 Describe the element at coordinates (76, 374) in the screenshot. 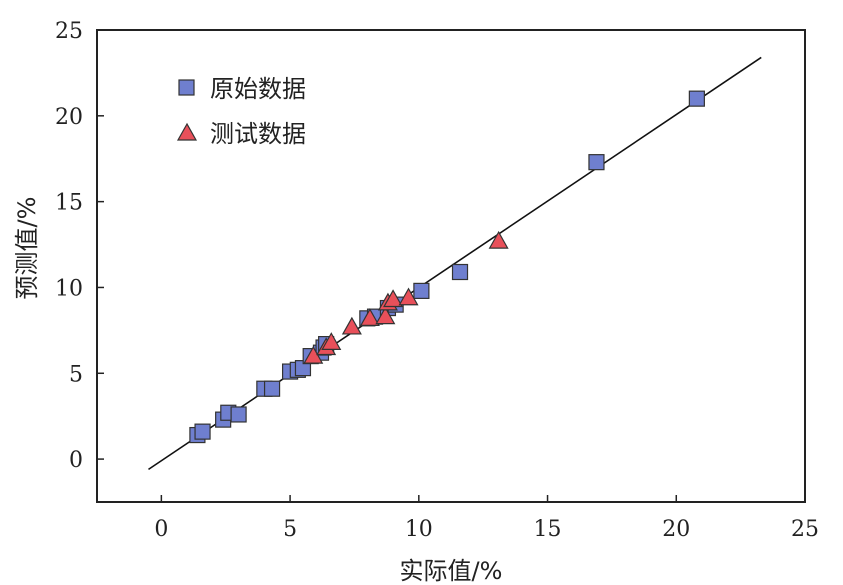

I see `y-tick-label: 5` at that location.